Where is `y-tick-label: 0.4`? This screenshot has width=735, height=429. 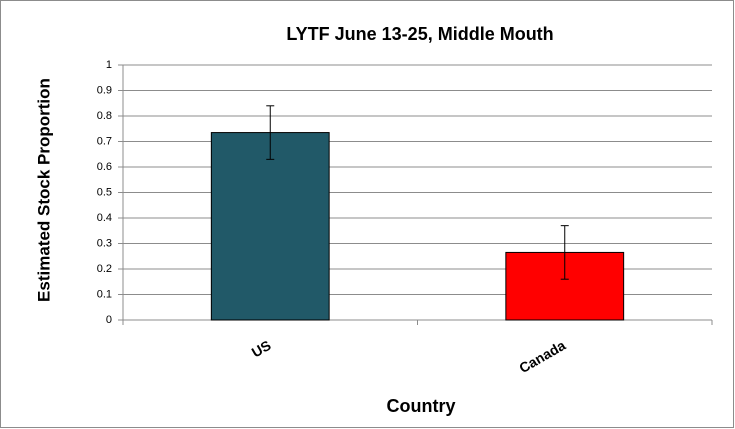
y-tick-label: 0.4 is located at coordinates (104, 218).